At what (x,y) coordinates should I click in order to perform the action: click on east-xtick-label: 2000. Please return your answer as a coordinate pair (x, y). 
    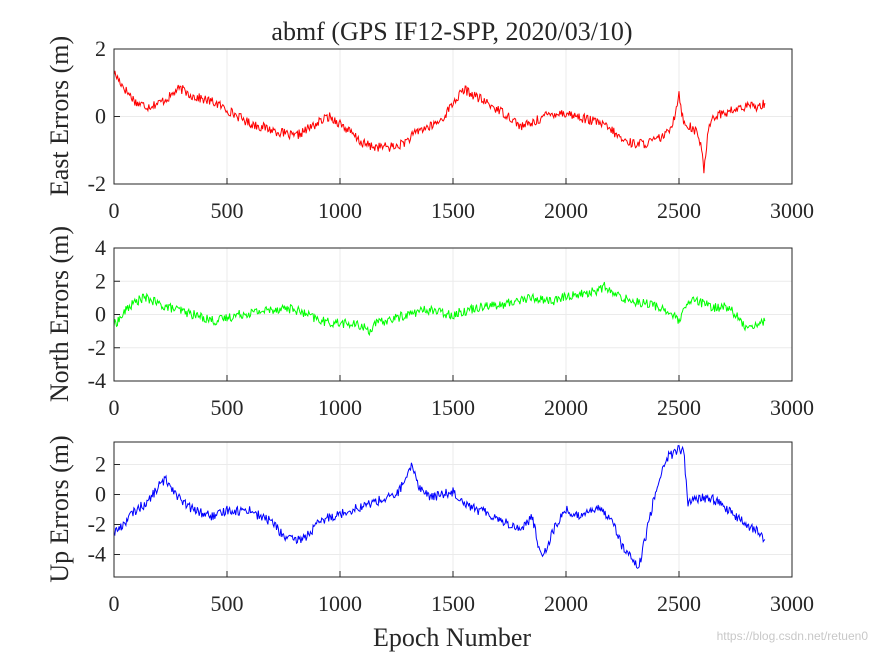
    Looking at the image, I should click on (566, 210).